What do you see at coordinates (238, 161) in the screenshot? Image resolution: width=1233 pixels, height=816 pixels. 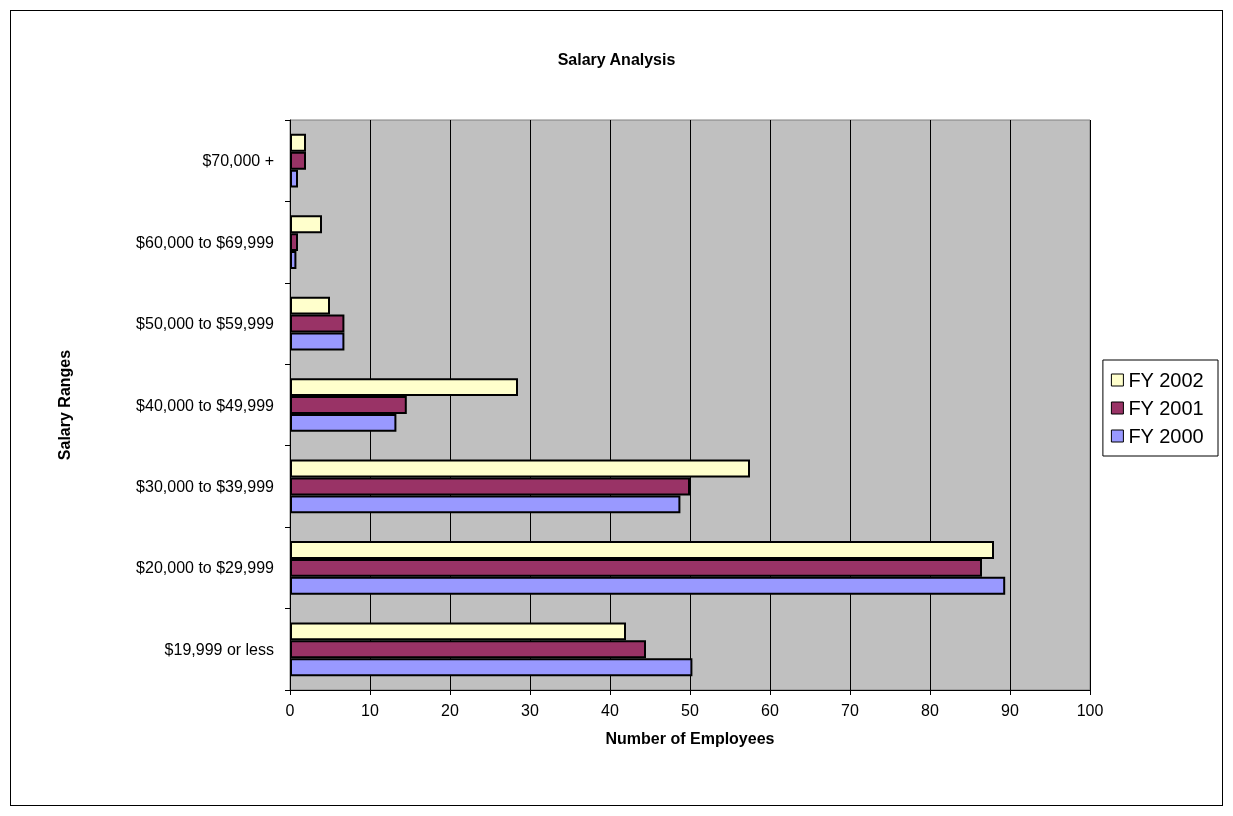 I see `y-tick-label: $70,000 +` at bounding box center [238, 161].